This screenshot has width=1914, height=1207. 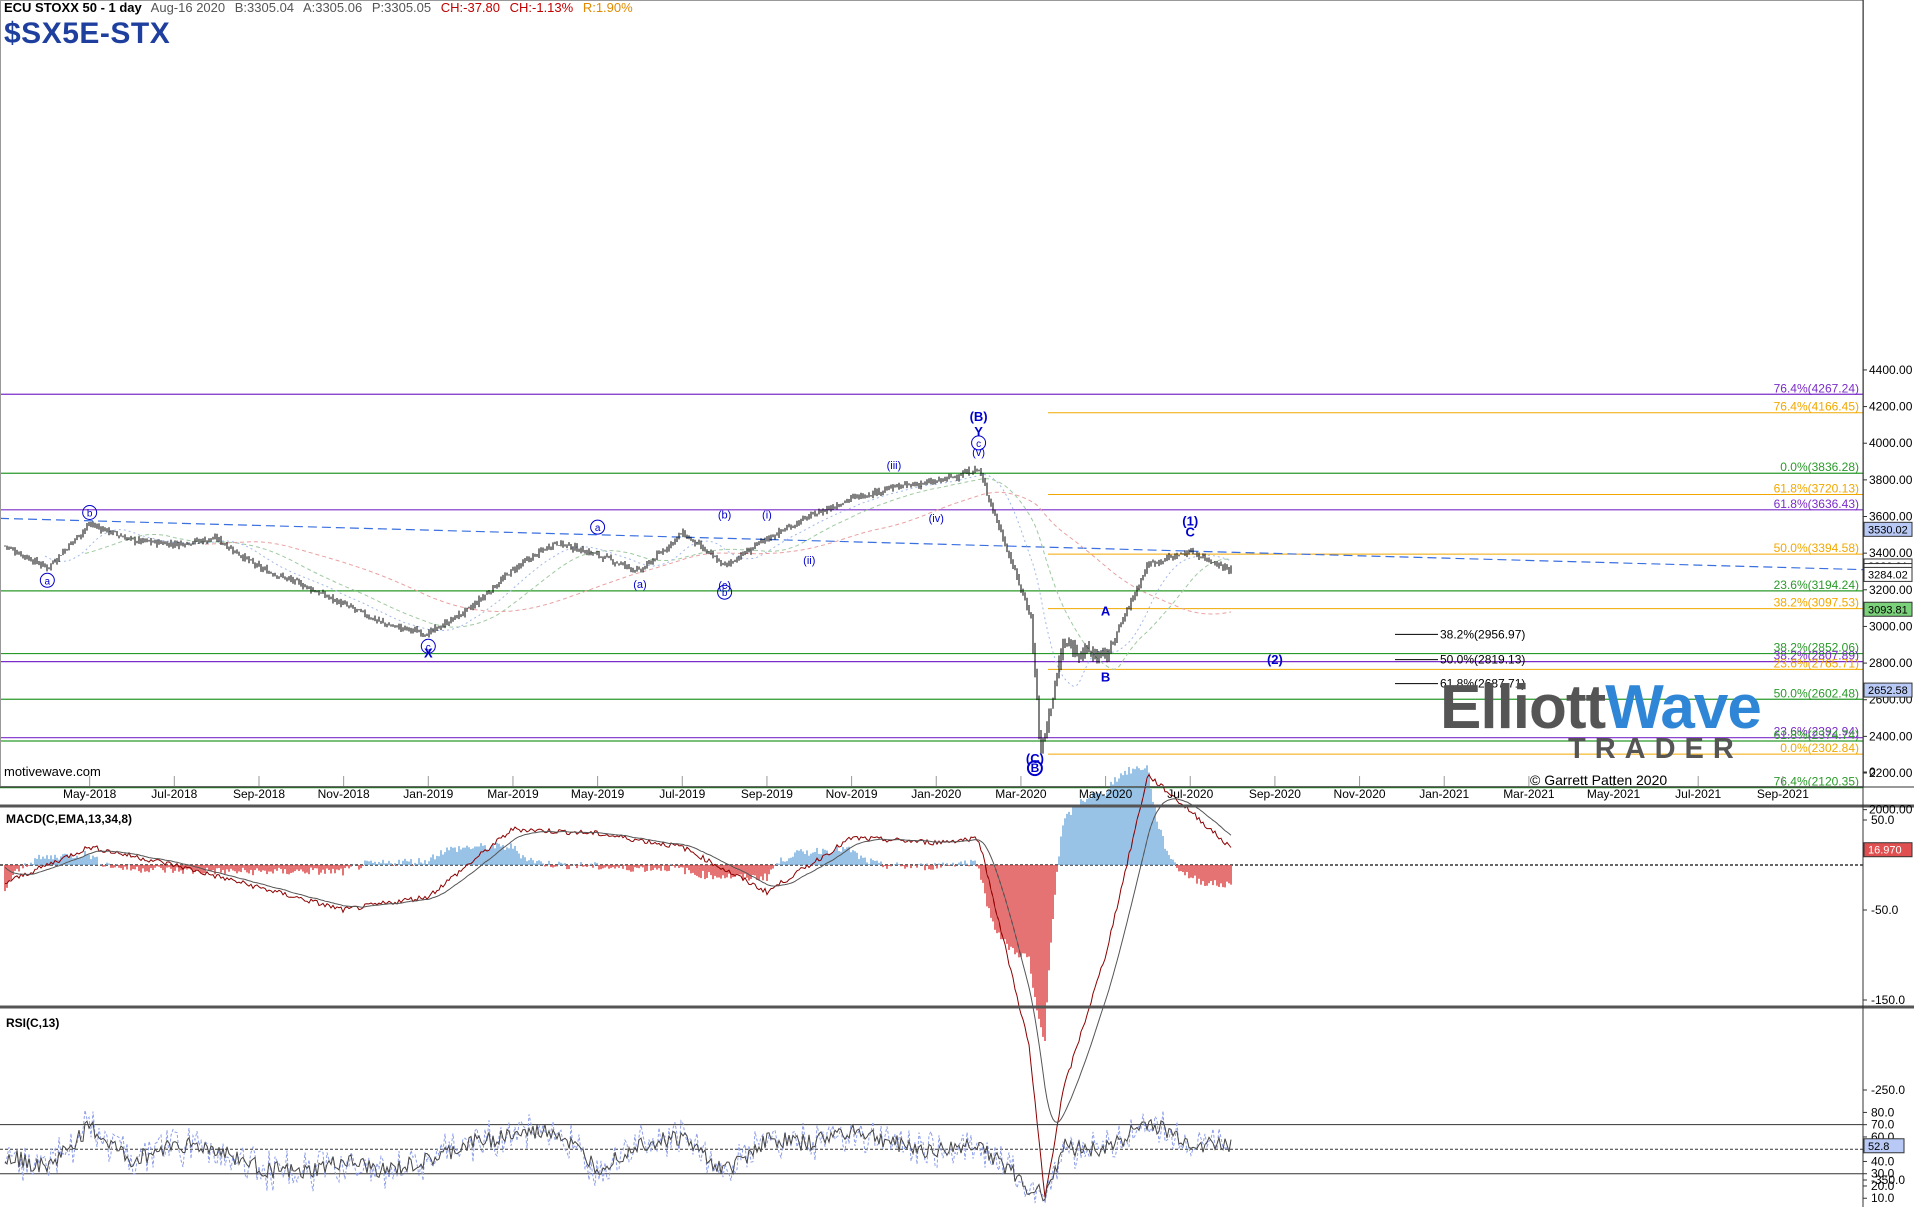 What do you see at coordinates (428, 794) in the screenshot?
I see `x-tick-label: Jan-2019` at bounding box center [428, 794].